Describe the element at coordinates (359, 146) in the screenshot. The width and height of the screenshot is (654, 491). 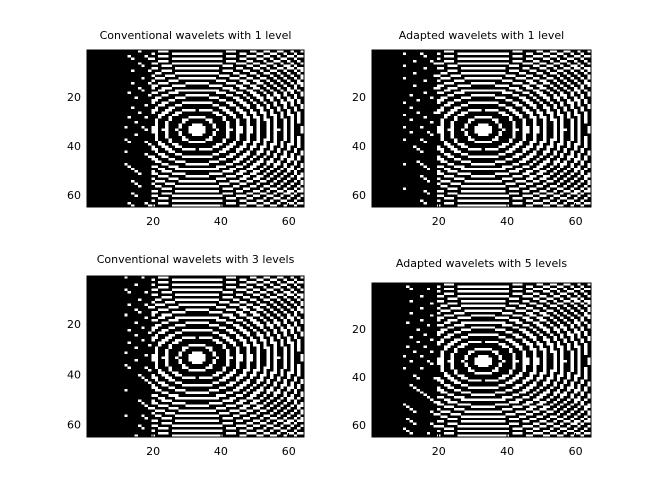
I see `y-tick-label: 40` at that location.